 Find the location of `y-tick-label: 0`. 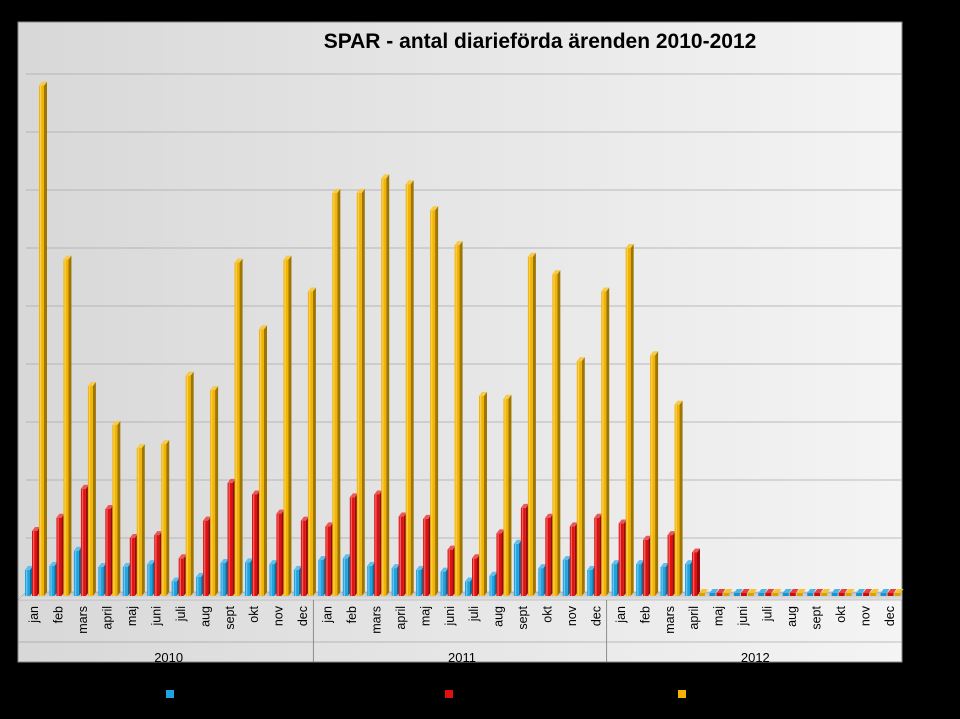

y-tick-label: 0 is located at coordinates (909, 603).